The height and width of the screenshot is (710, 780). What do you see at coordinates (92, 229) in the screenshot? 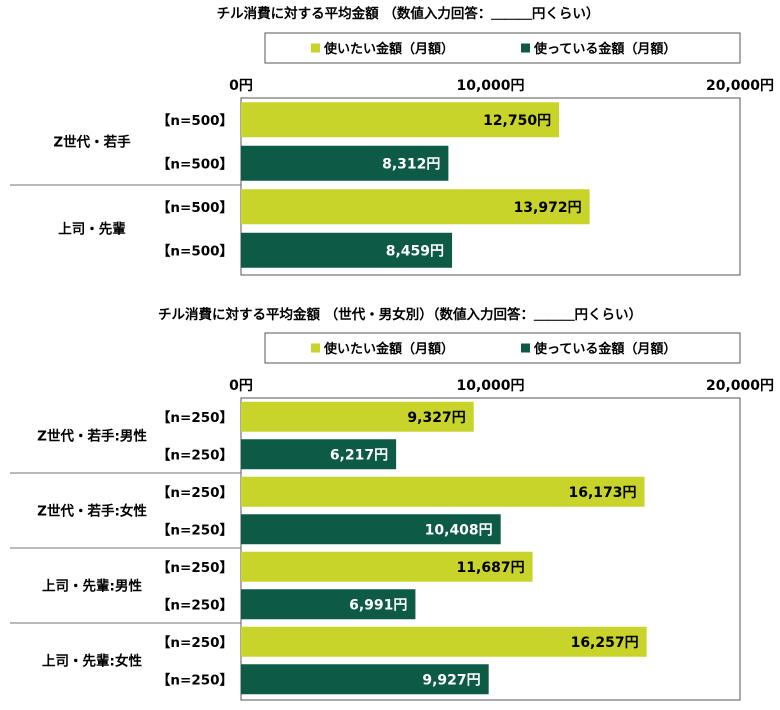
I see `category-label: 上司・先輩` at bounding box center [92, 229].